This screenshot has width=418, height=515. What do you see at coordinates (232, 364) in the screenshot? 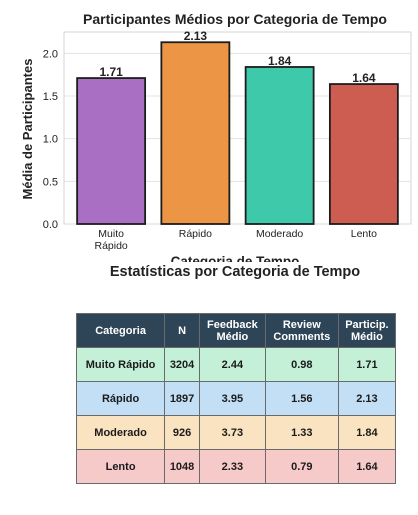
I see `table-cell: 2.44` at bounding box center [232, 364].